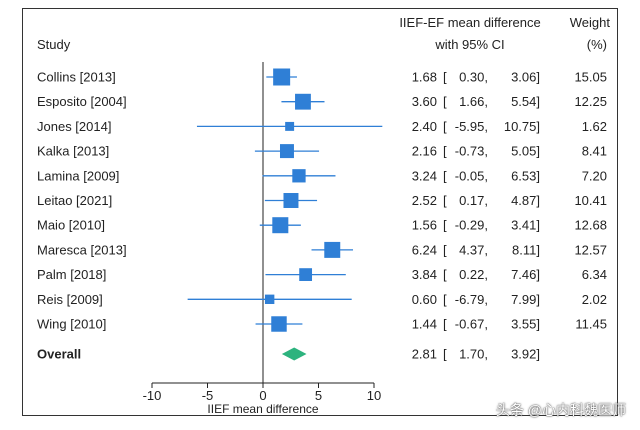 The height and width of the screenshot is (430, 640). What do you see at coordinates (591, 324) in the screenshot?
I see `weight-value: 11.45` at bounding box center [591, 324].